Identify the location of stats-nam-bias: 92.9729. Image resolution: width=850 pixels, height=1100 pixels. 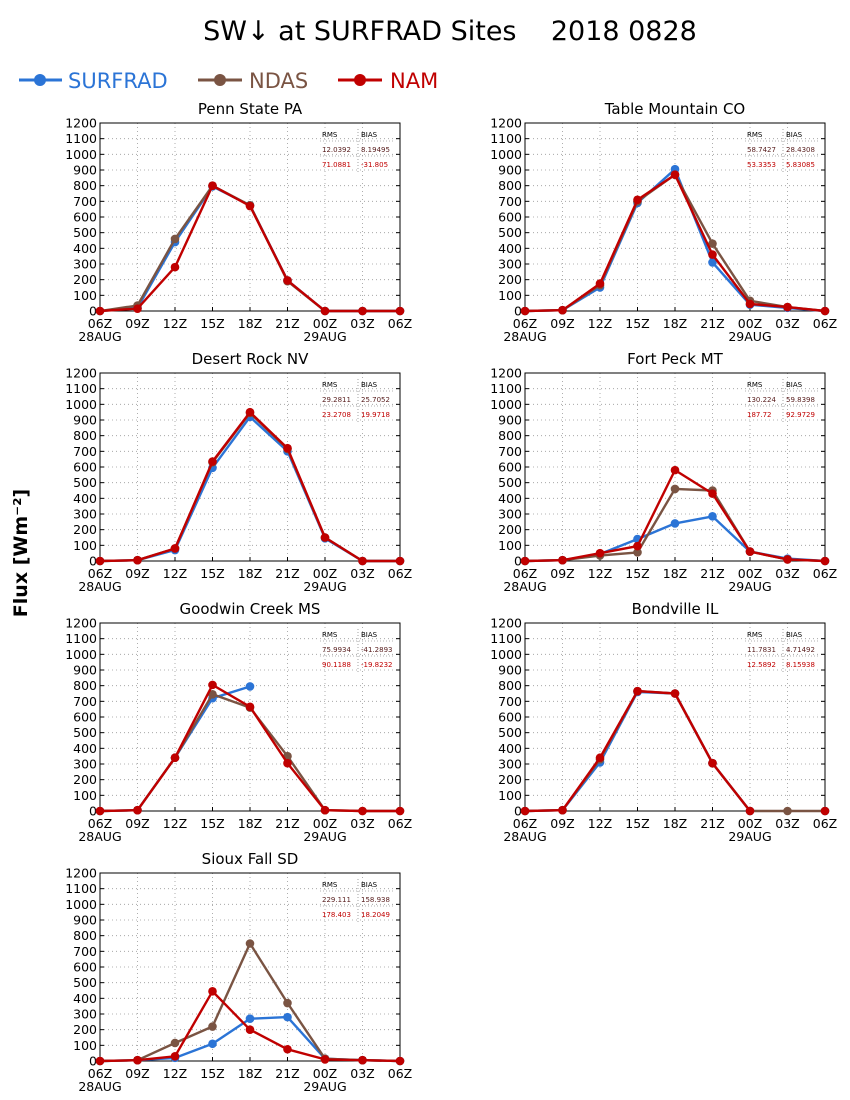
(800, 415).